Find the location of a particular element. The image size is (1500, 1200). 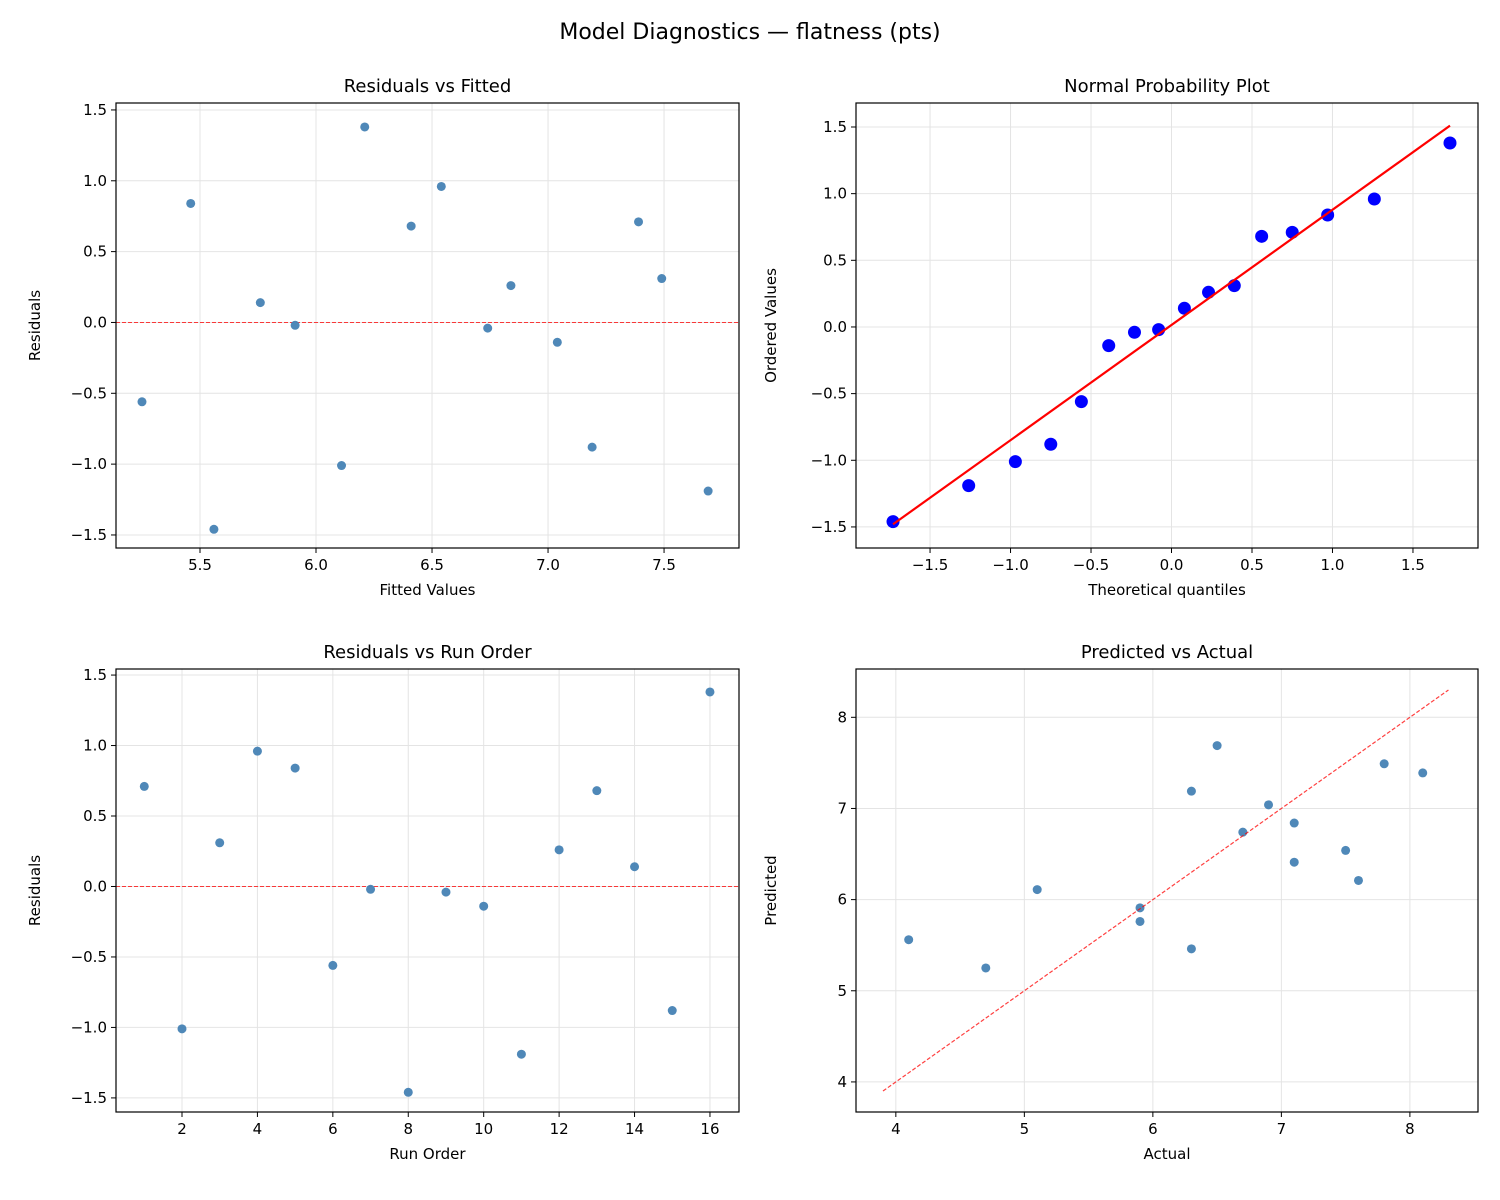

subplot-title: Predicted vs Actual is located at coordinates (1167, 652).